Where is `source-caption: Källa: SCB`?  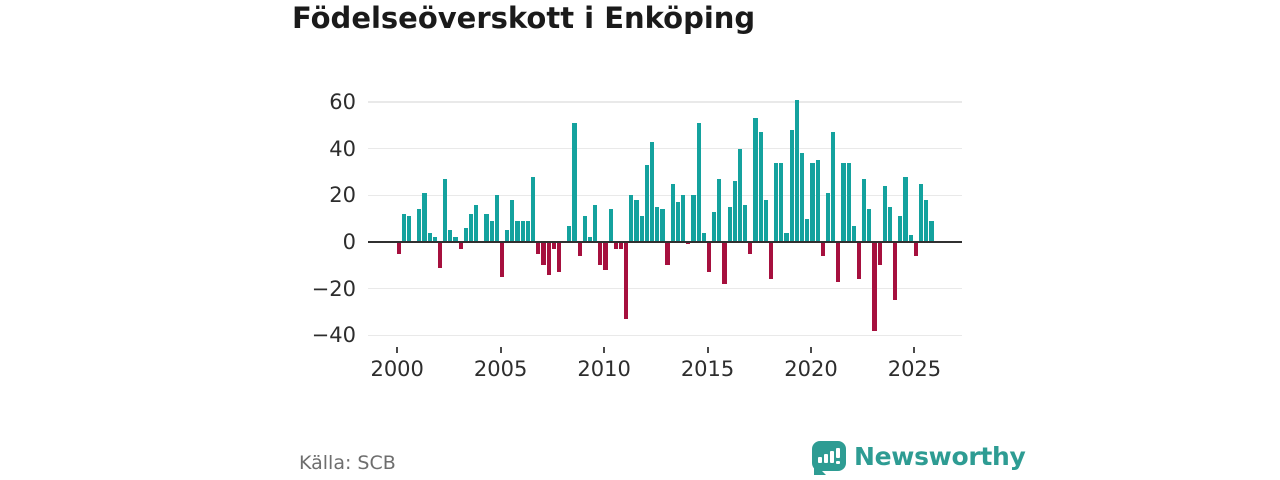
source-caption: Källa: SCB is located at coordinates (347, 463).